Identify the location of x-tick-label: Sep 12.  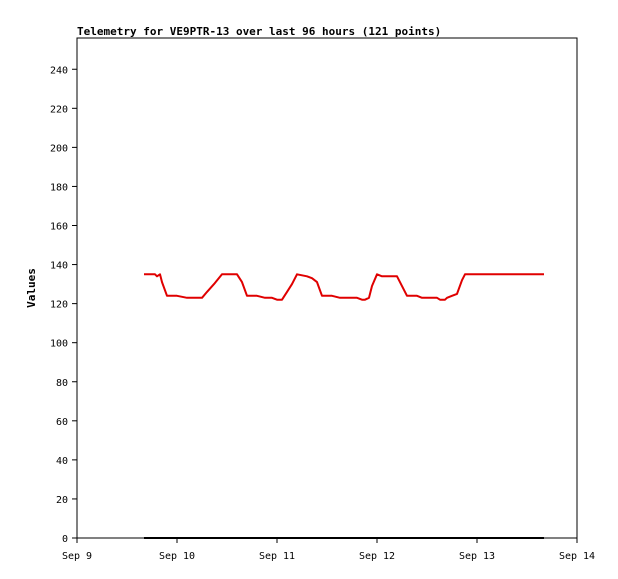
(377, 556).